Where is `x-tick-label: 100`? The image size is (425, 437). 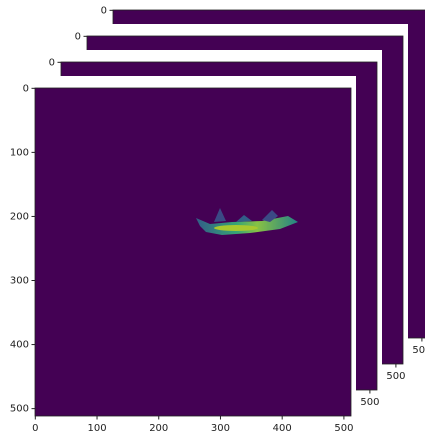
x-tick-label: 100 is located at coordinates (96, 428).